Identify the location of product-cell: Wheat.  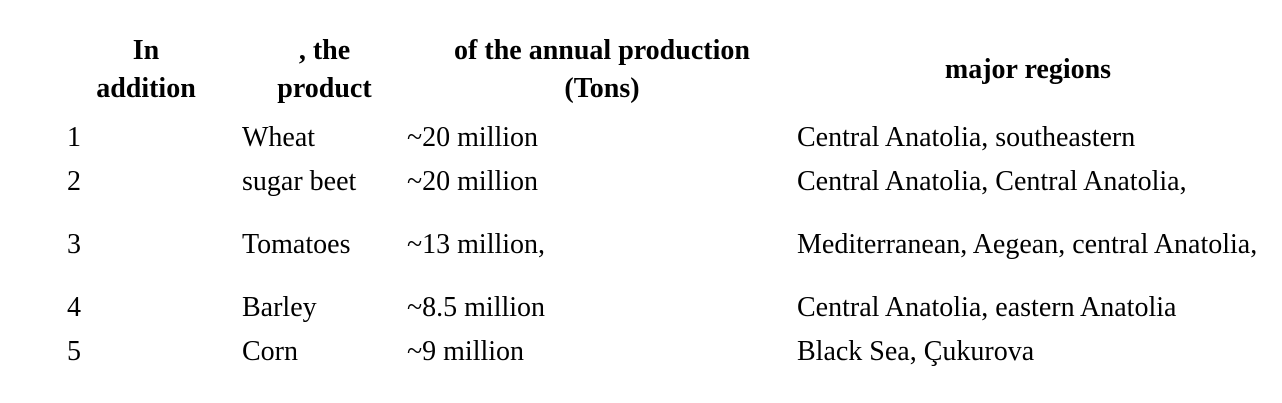
(279, 137).